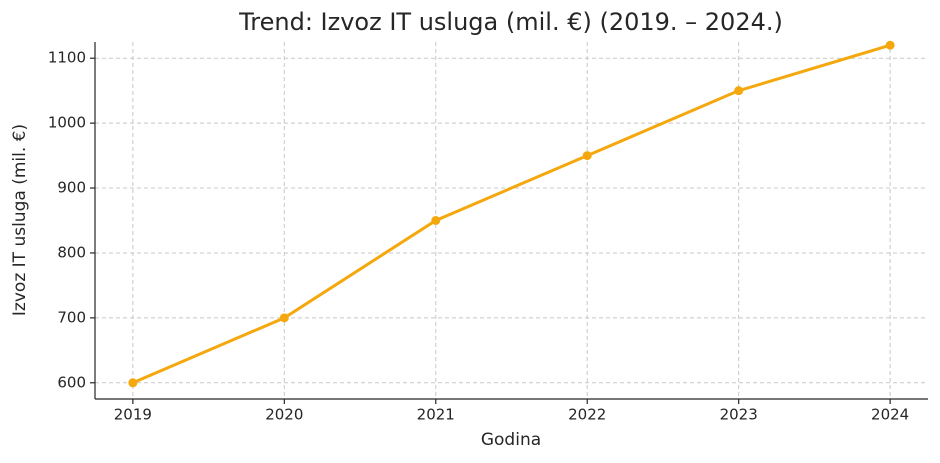 This screenshot has height=463, width=940. Describe the element at coordinates (71, 317) in the screenshot. I see `y-tick-label: 700` at that location.